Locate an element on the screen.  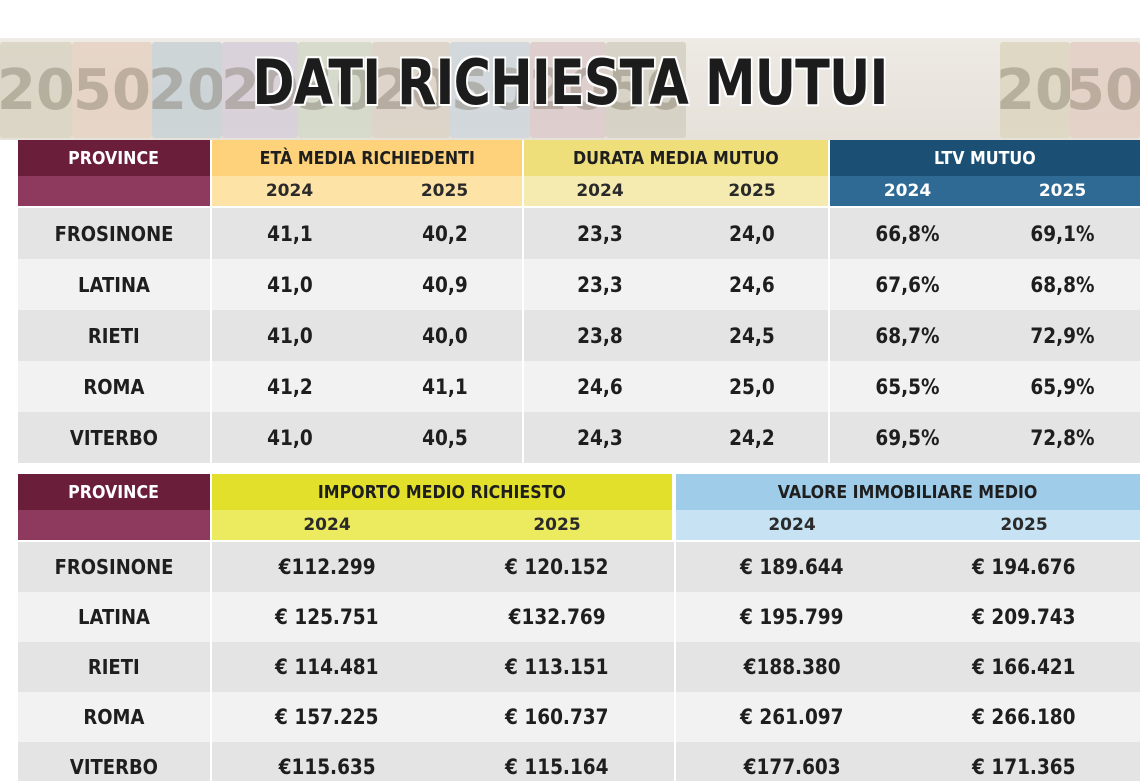
group-header-durata: DURATA MEDIA MUTUO is located at coordinates (676, 158).